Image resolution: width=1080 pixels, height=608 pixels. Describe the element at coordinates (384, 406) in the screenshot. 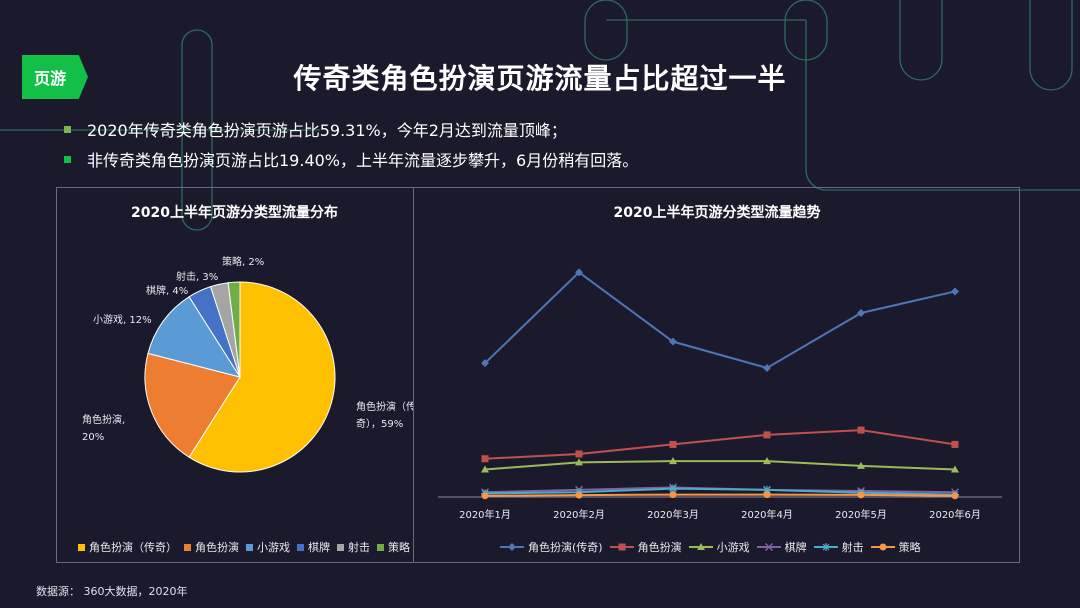

I see `pie-data-label: 角色扮演（传` at that location.